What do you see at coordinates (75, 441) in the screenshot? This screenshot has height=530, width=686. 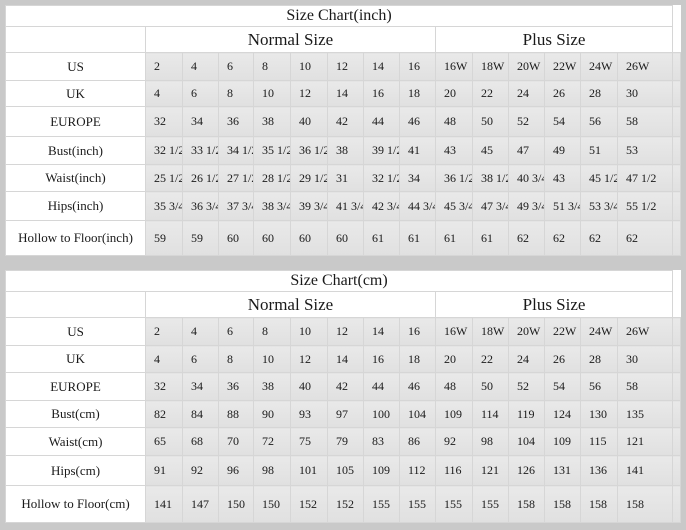 I see `row-label: Waist(cm)` at bounding box center [75, 441].